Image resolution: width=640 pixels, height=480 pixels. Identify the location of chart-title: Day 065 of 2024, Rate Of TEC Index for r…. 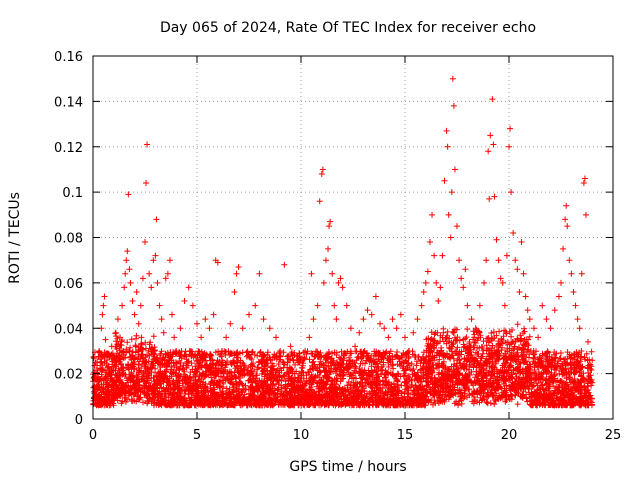
(348, 28).